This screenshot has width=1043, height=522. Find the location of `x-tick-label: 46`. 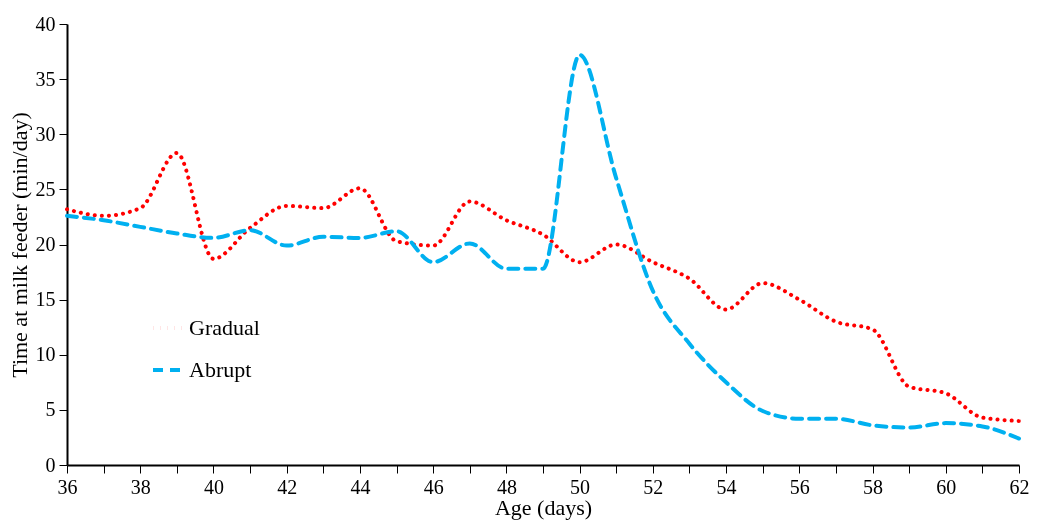

x-tick-label: 46 is located at coordinates (433, 486).